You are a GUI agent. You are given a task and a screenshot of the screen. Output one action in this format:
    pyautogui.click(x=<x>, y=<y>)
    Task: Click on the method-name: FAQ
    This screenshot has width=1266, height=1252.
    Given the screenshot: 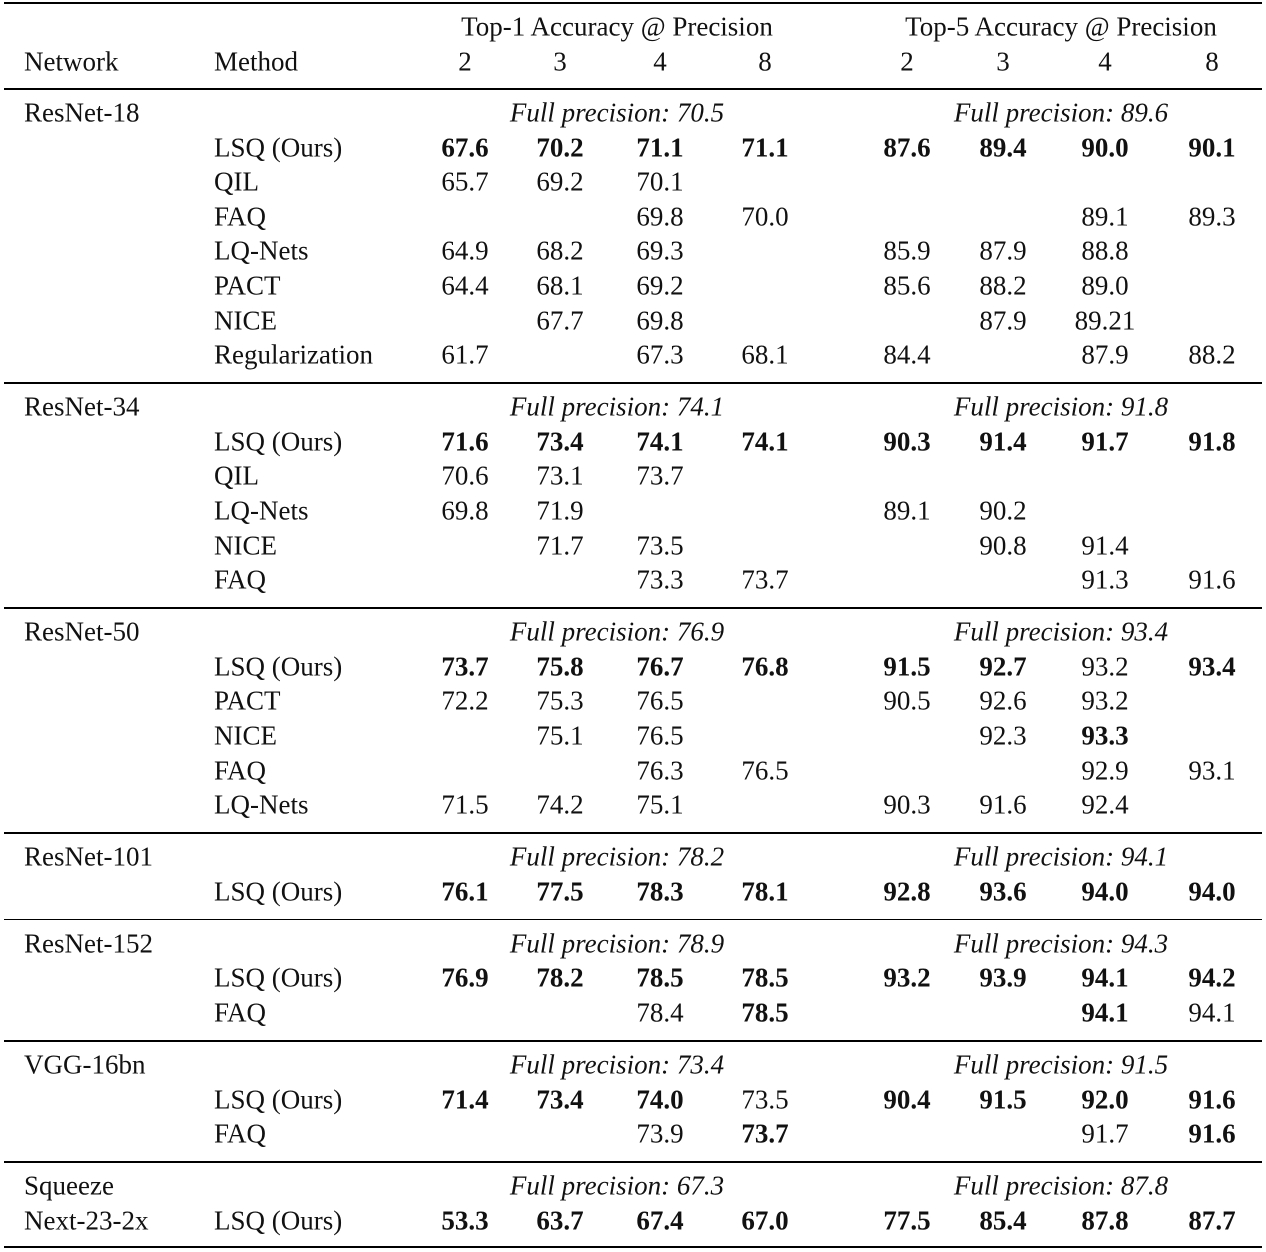 What is the action you would take?
    pyautogui.click(x=240, y=1012)
    